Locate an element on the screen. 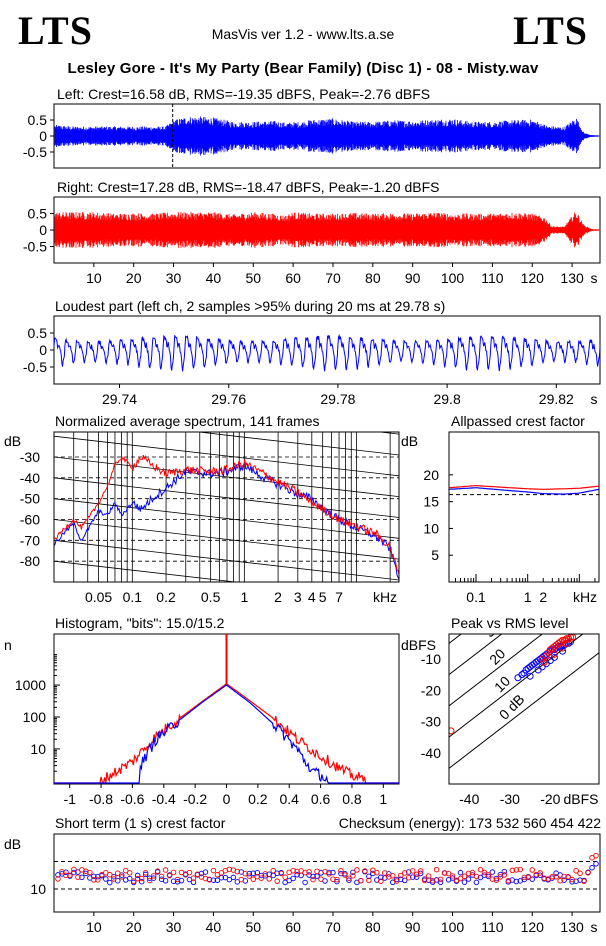 The width and height of the screenshot is (606, 946). crest-factor-xtick-label: 0.1 is located at coordinates (476, 597).